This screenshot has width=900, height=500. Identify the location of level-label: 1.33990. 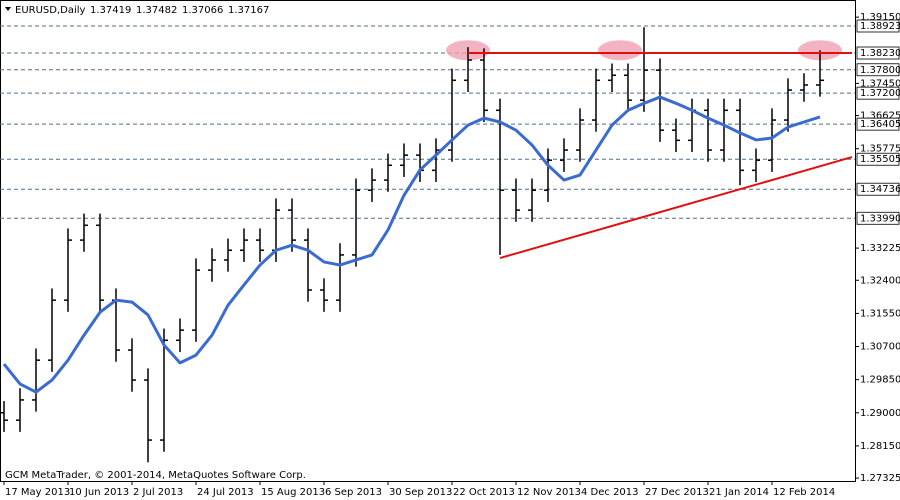
(880, 218).